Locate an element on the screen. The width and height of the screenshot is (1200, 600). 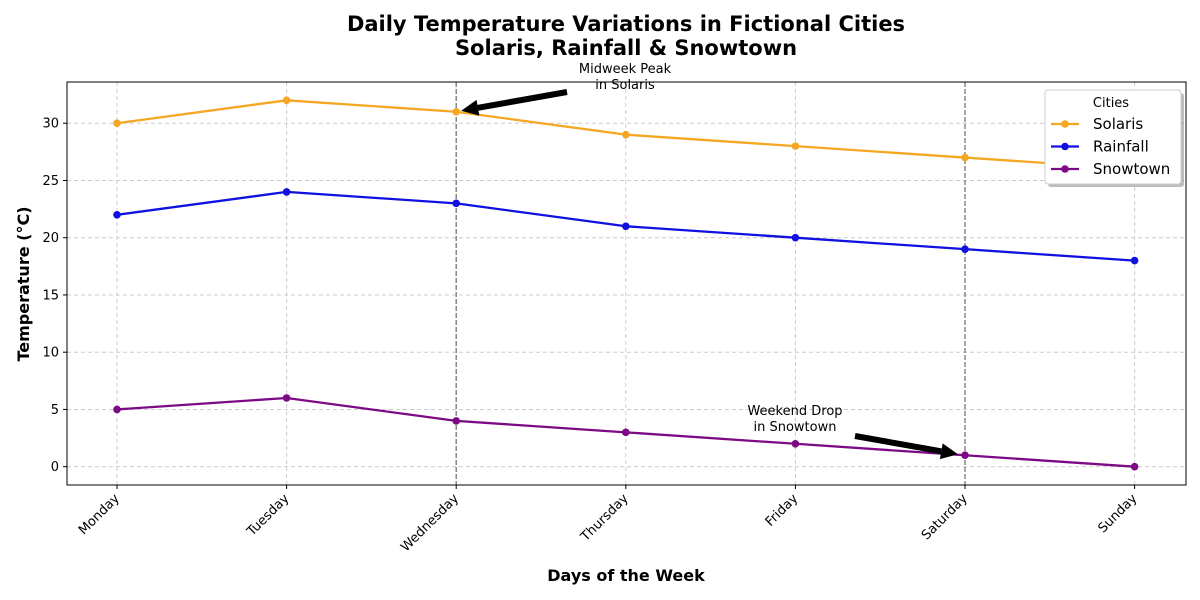
x-tick-label: Saturday is located at coordinates (945, 517).